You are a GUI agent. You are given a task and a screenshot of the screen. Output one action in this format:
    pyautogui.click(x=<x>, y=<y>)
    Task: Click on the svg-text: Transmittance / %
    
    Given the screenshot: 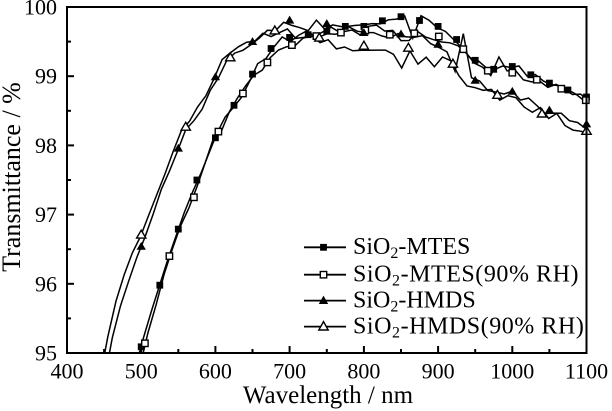 What is the action you would take?
    pyautogui.click(x=13, y=177)
    